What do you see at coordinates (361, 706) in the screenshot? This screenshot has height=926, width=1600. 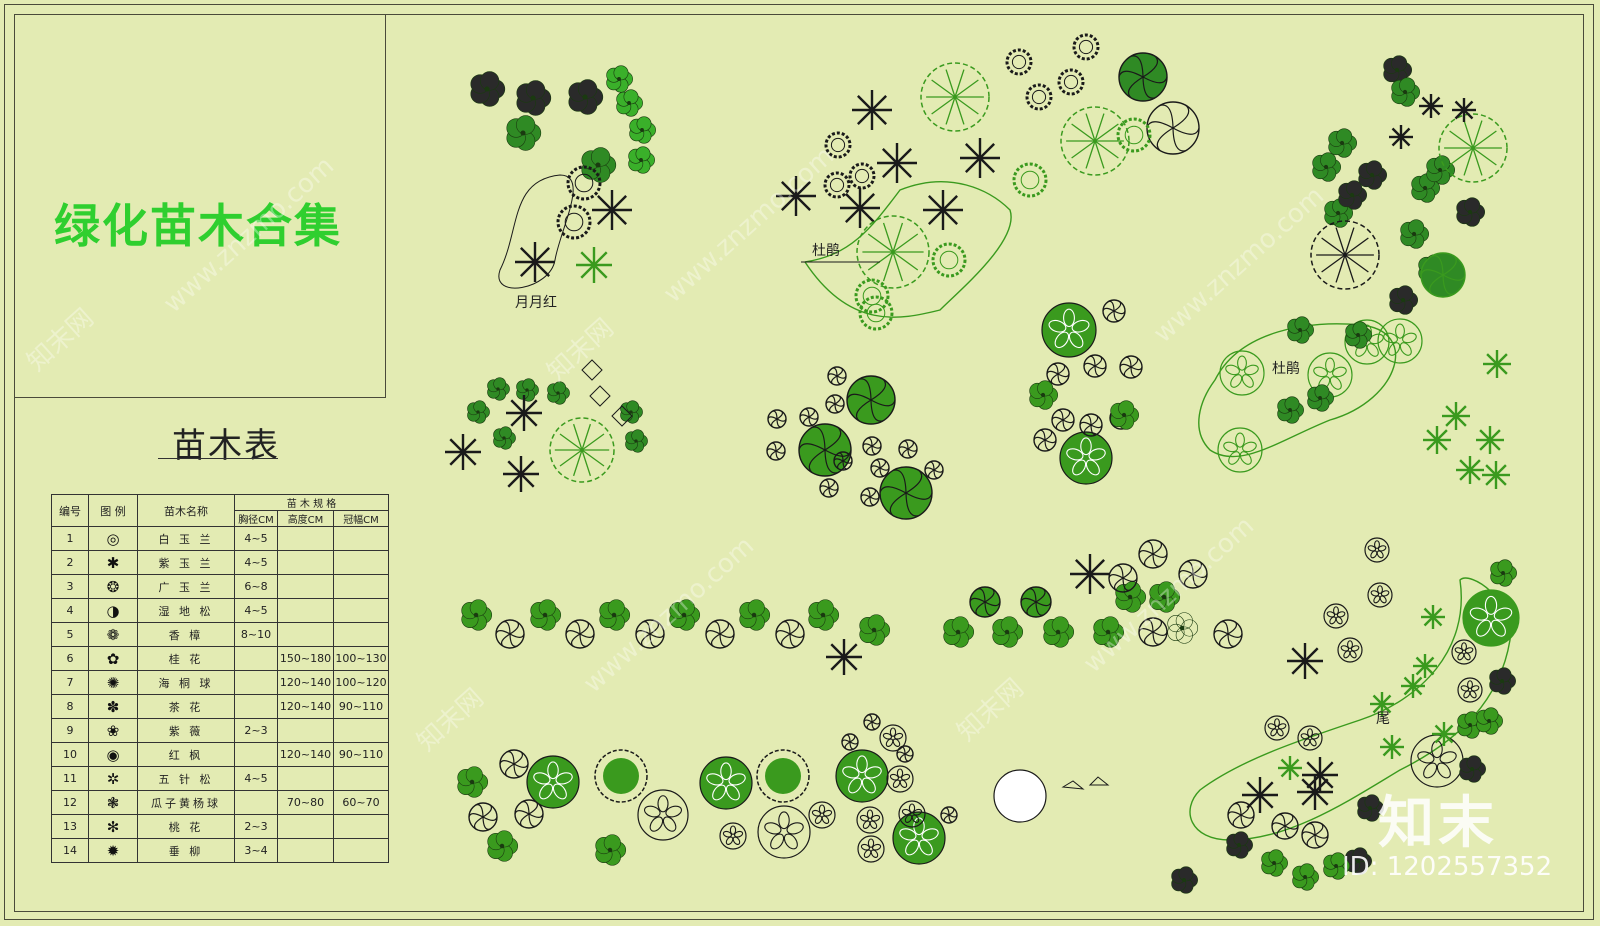 I see `cell-crown: 90~110` at bounding box center [361, 706].